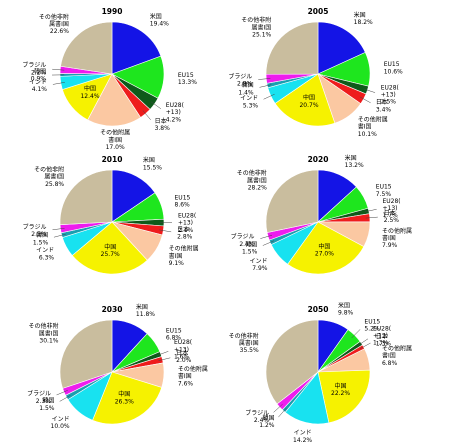 This screenshot has width=450, height=448. What do you see at coordinates (159, 19) in the screenshot?
I see `slice-label-us: 米国 19.4%` at bounding box center [159, 19].